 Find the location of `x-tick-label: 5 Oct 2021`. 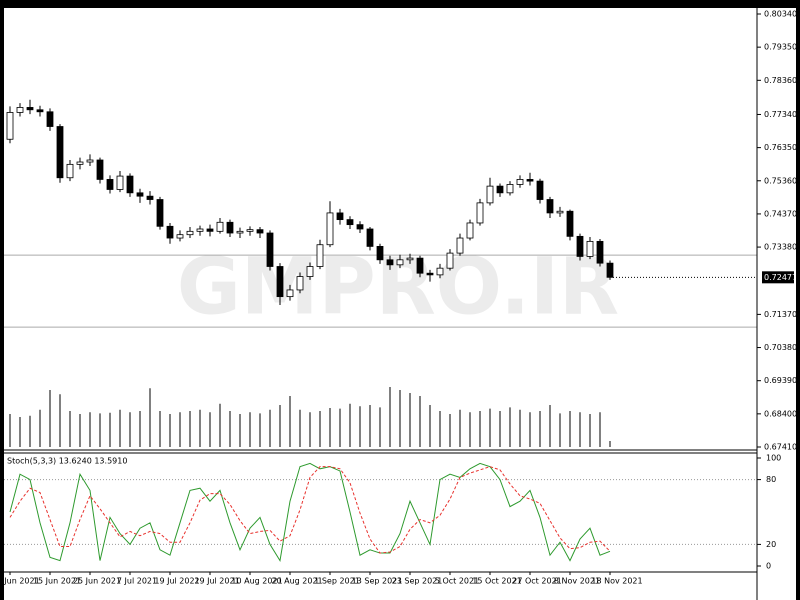

x-tick-label: 5 Oct 2021 is located at coordinates (457, 581).